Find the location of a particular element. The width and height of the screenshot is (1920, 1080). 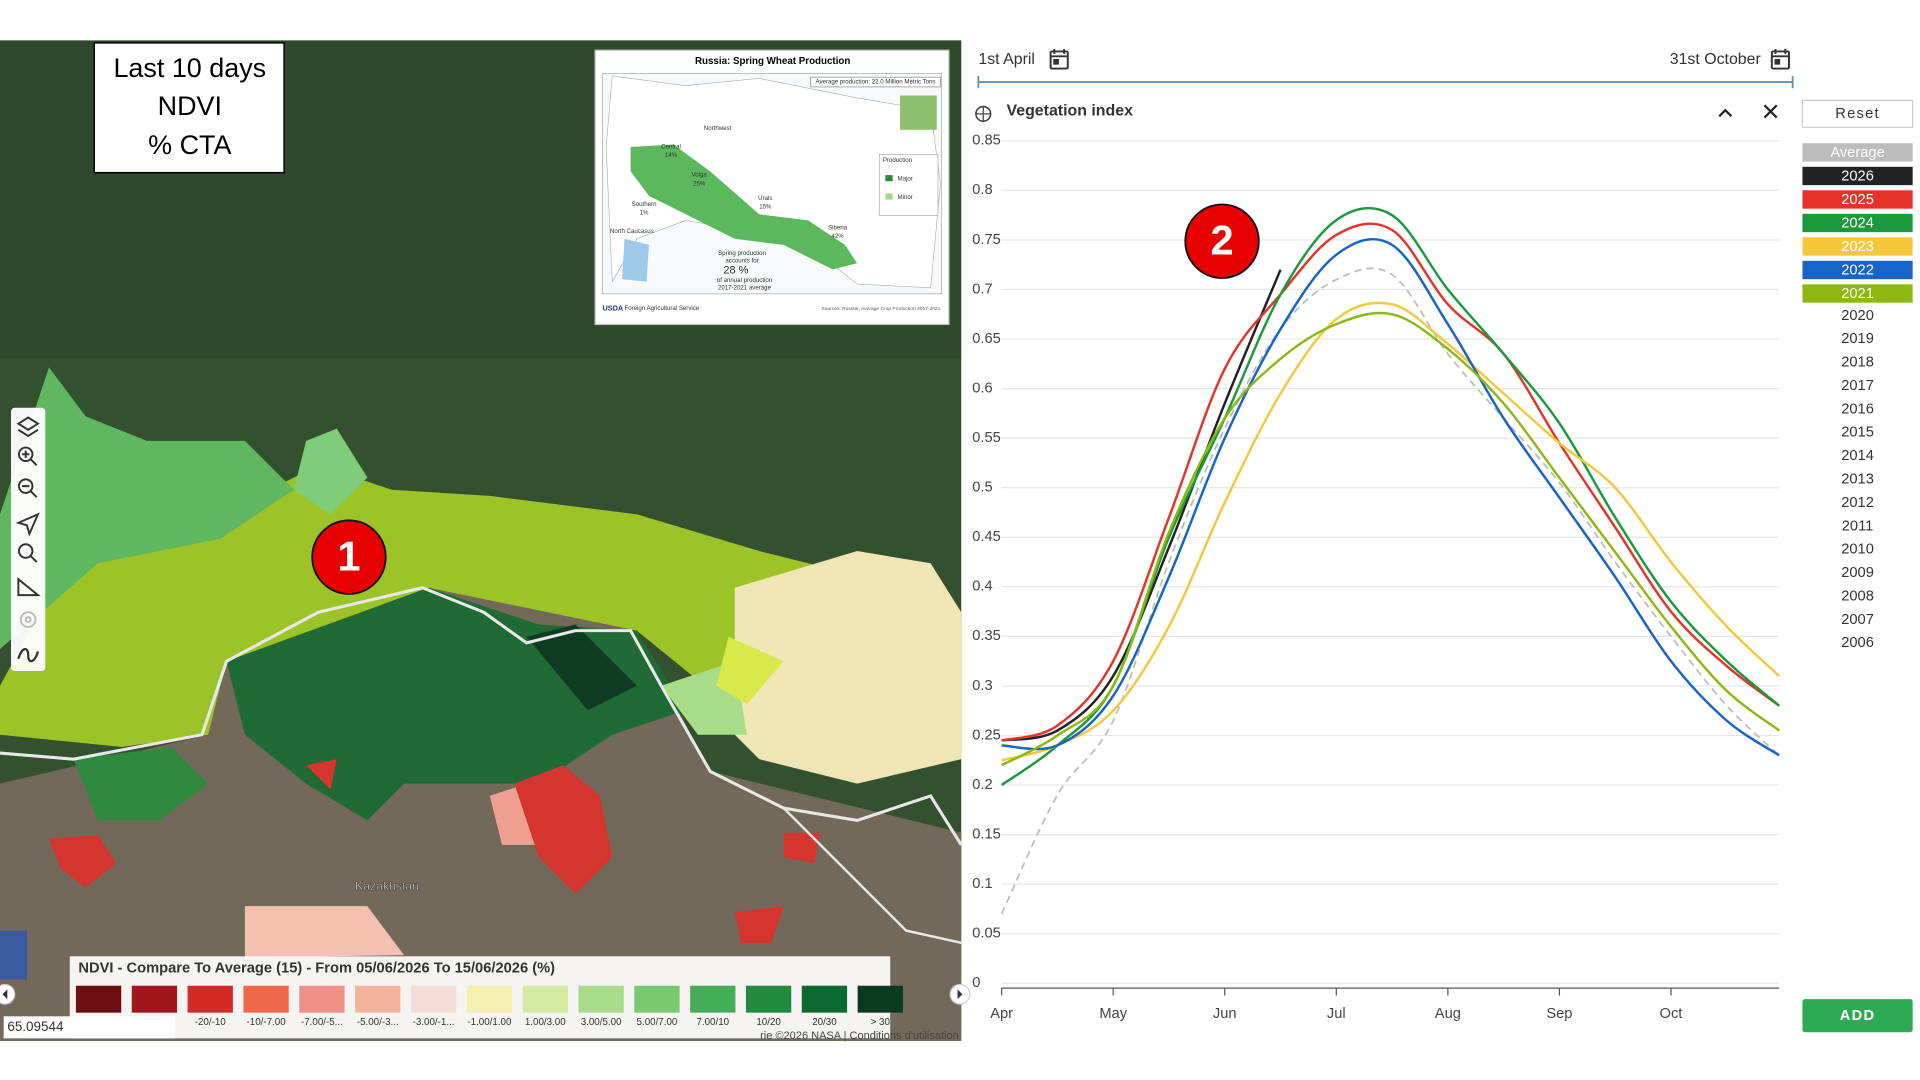

legend-label-inactive: 2014 is located at coordinates (1857, 456).